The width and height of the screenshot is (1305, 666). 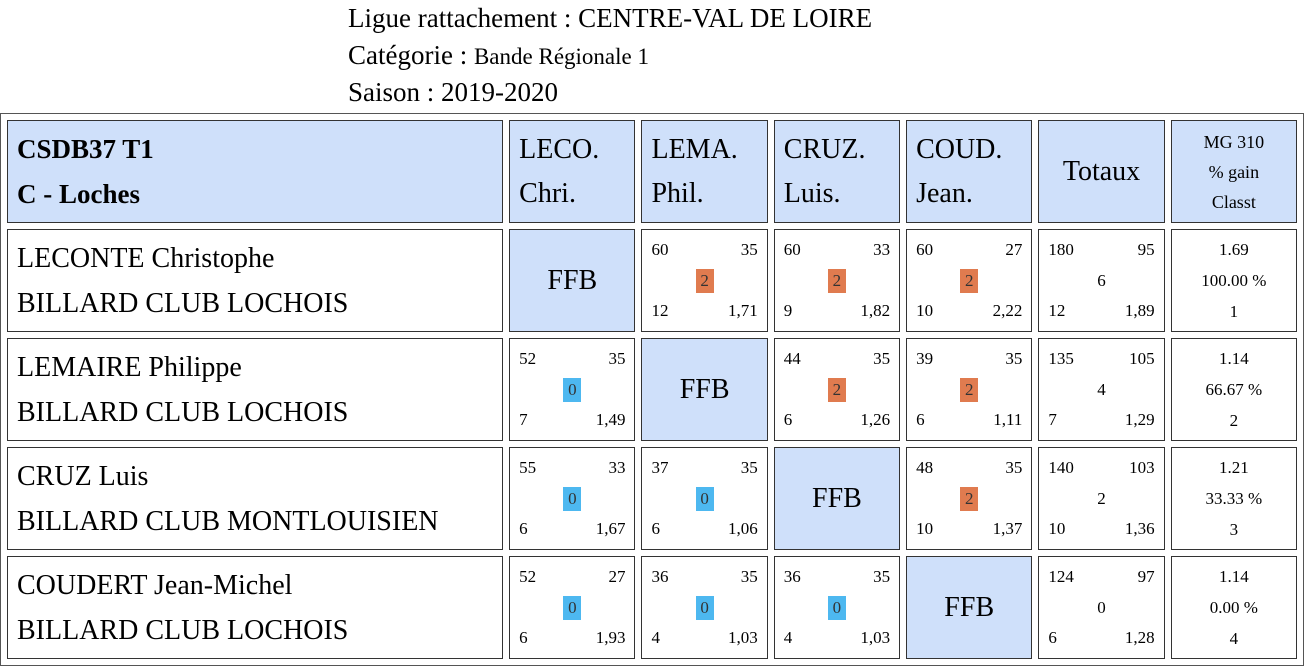 I want to click on score-cell: 140 103 10 1,36 2, so click(x=1101, y=498).